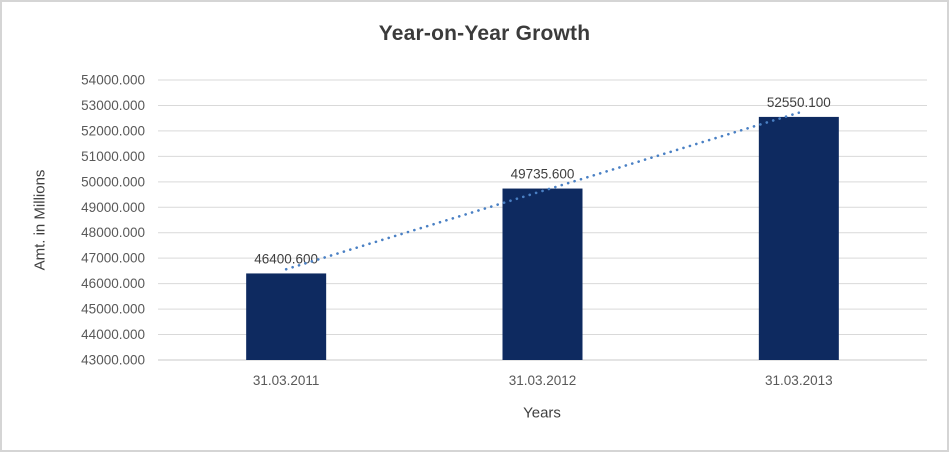 The image size is (949, 452). I want to click on y-tick-label: 47000.000, so click(113, 258).